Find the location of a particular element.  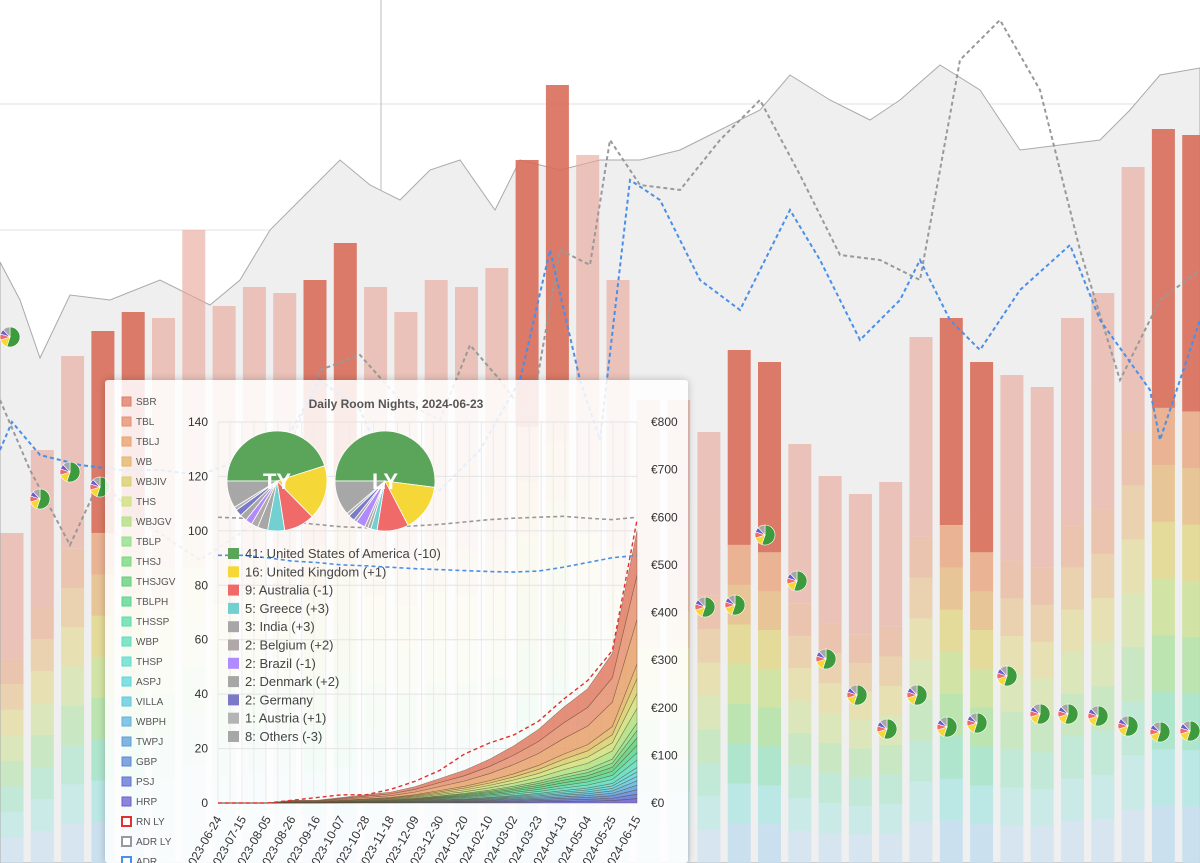

series-legend-label: WB is located at coordinates (144, 462).